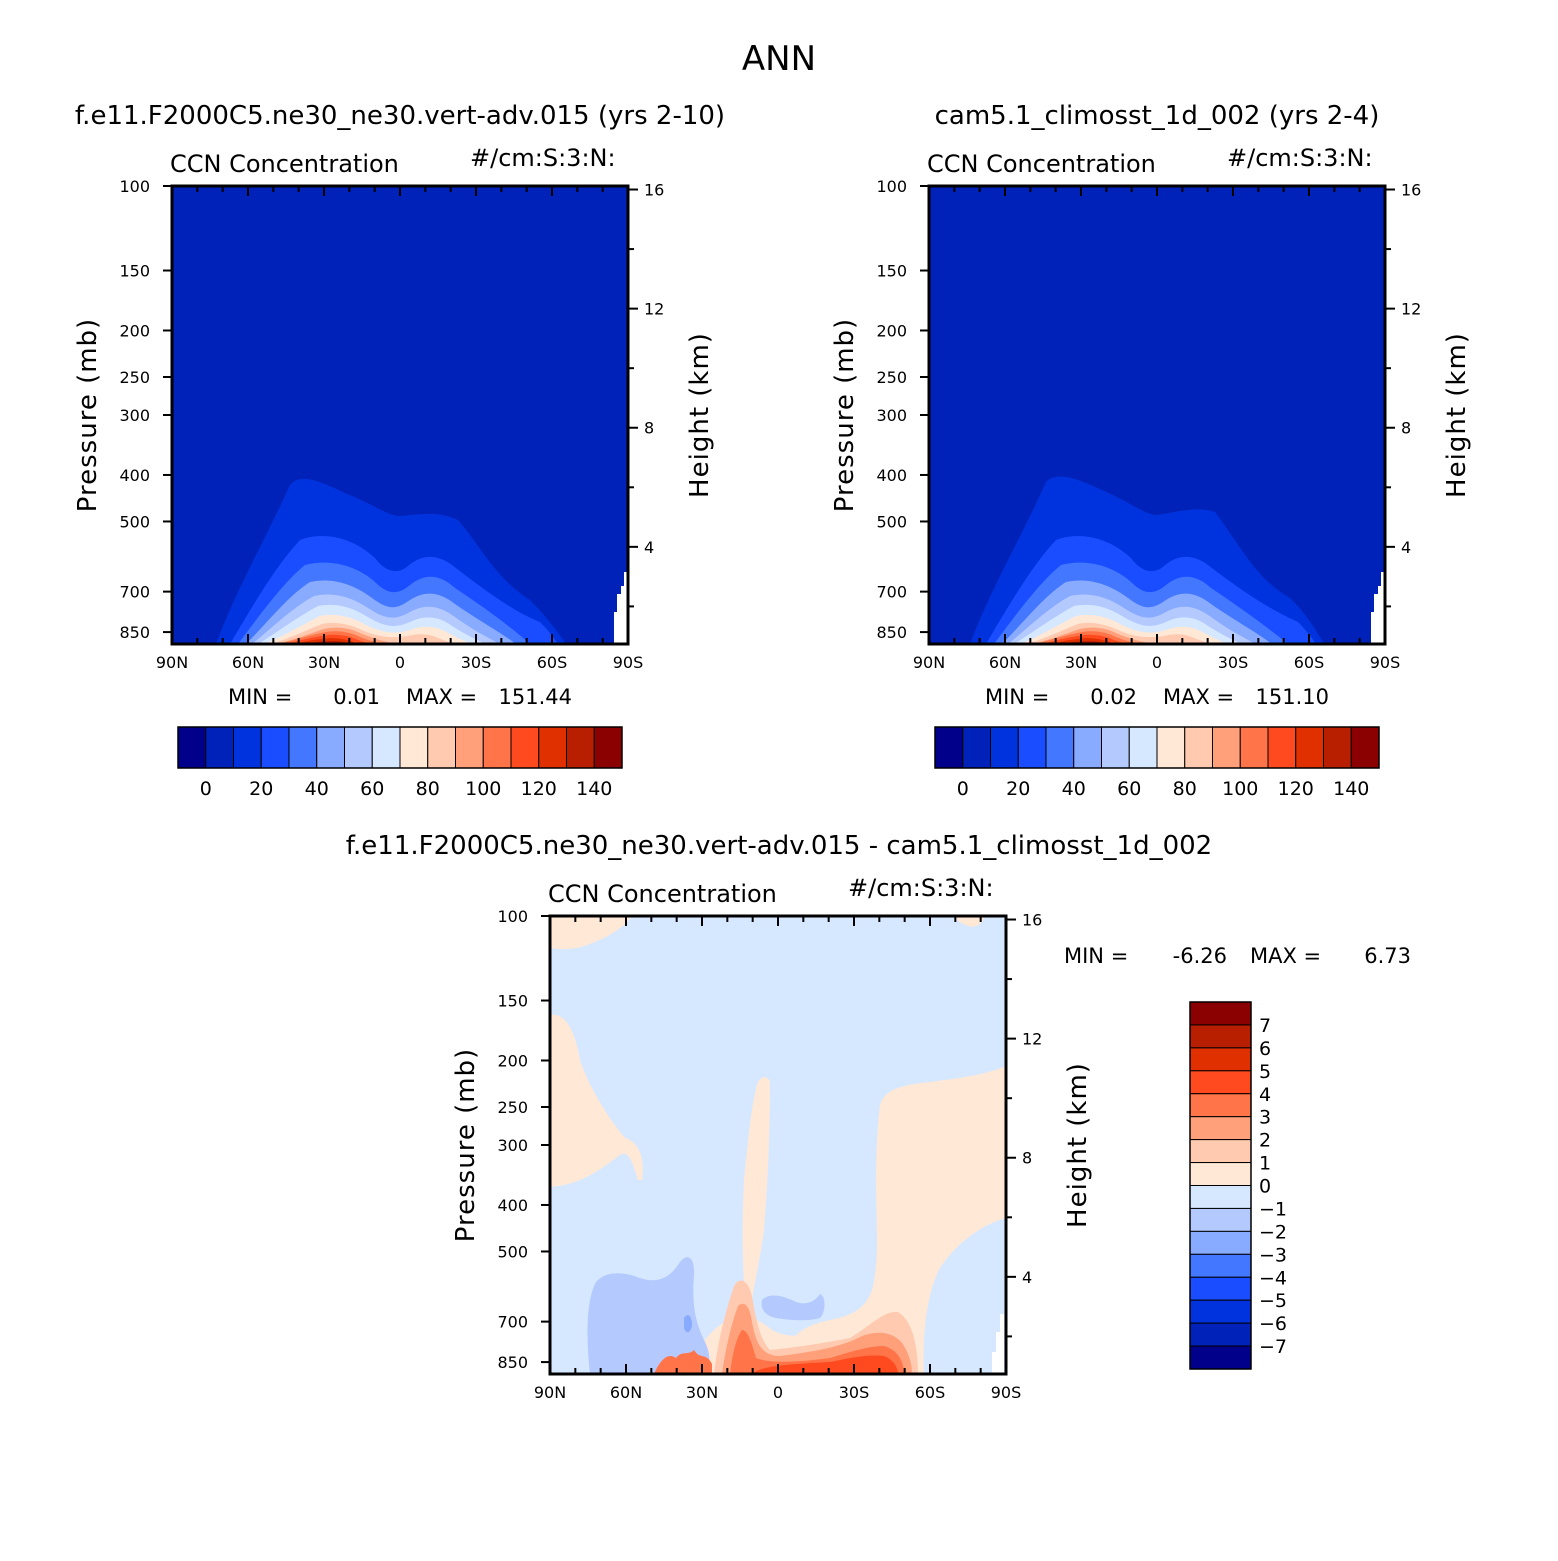 The image size is (1558, 1561). What do you see at coordinates (1265, 1095) in the screenshot?
I see `colorbar-label: 4` at bounding box center [1265, 1095].